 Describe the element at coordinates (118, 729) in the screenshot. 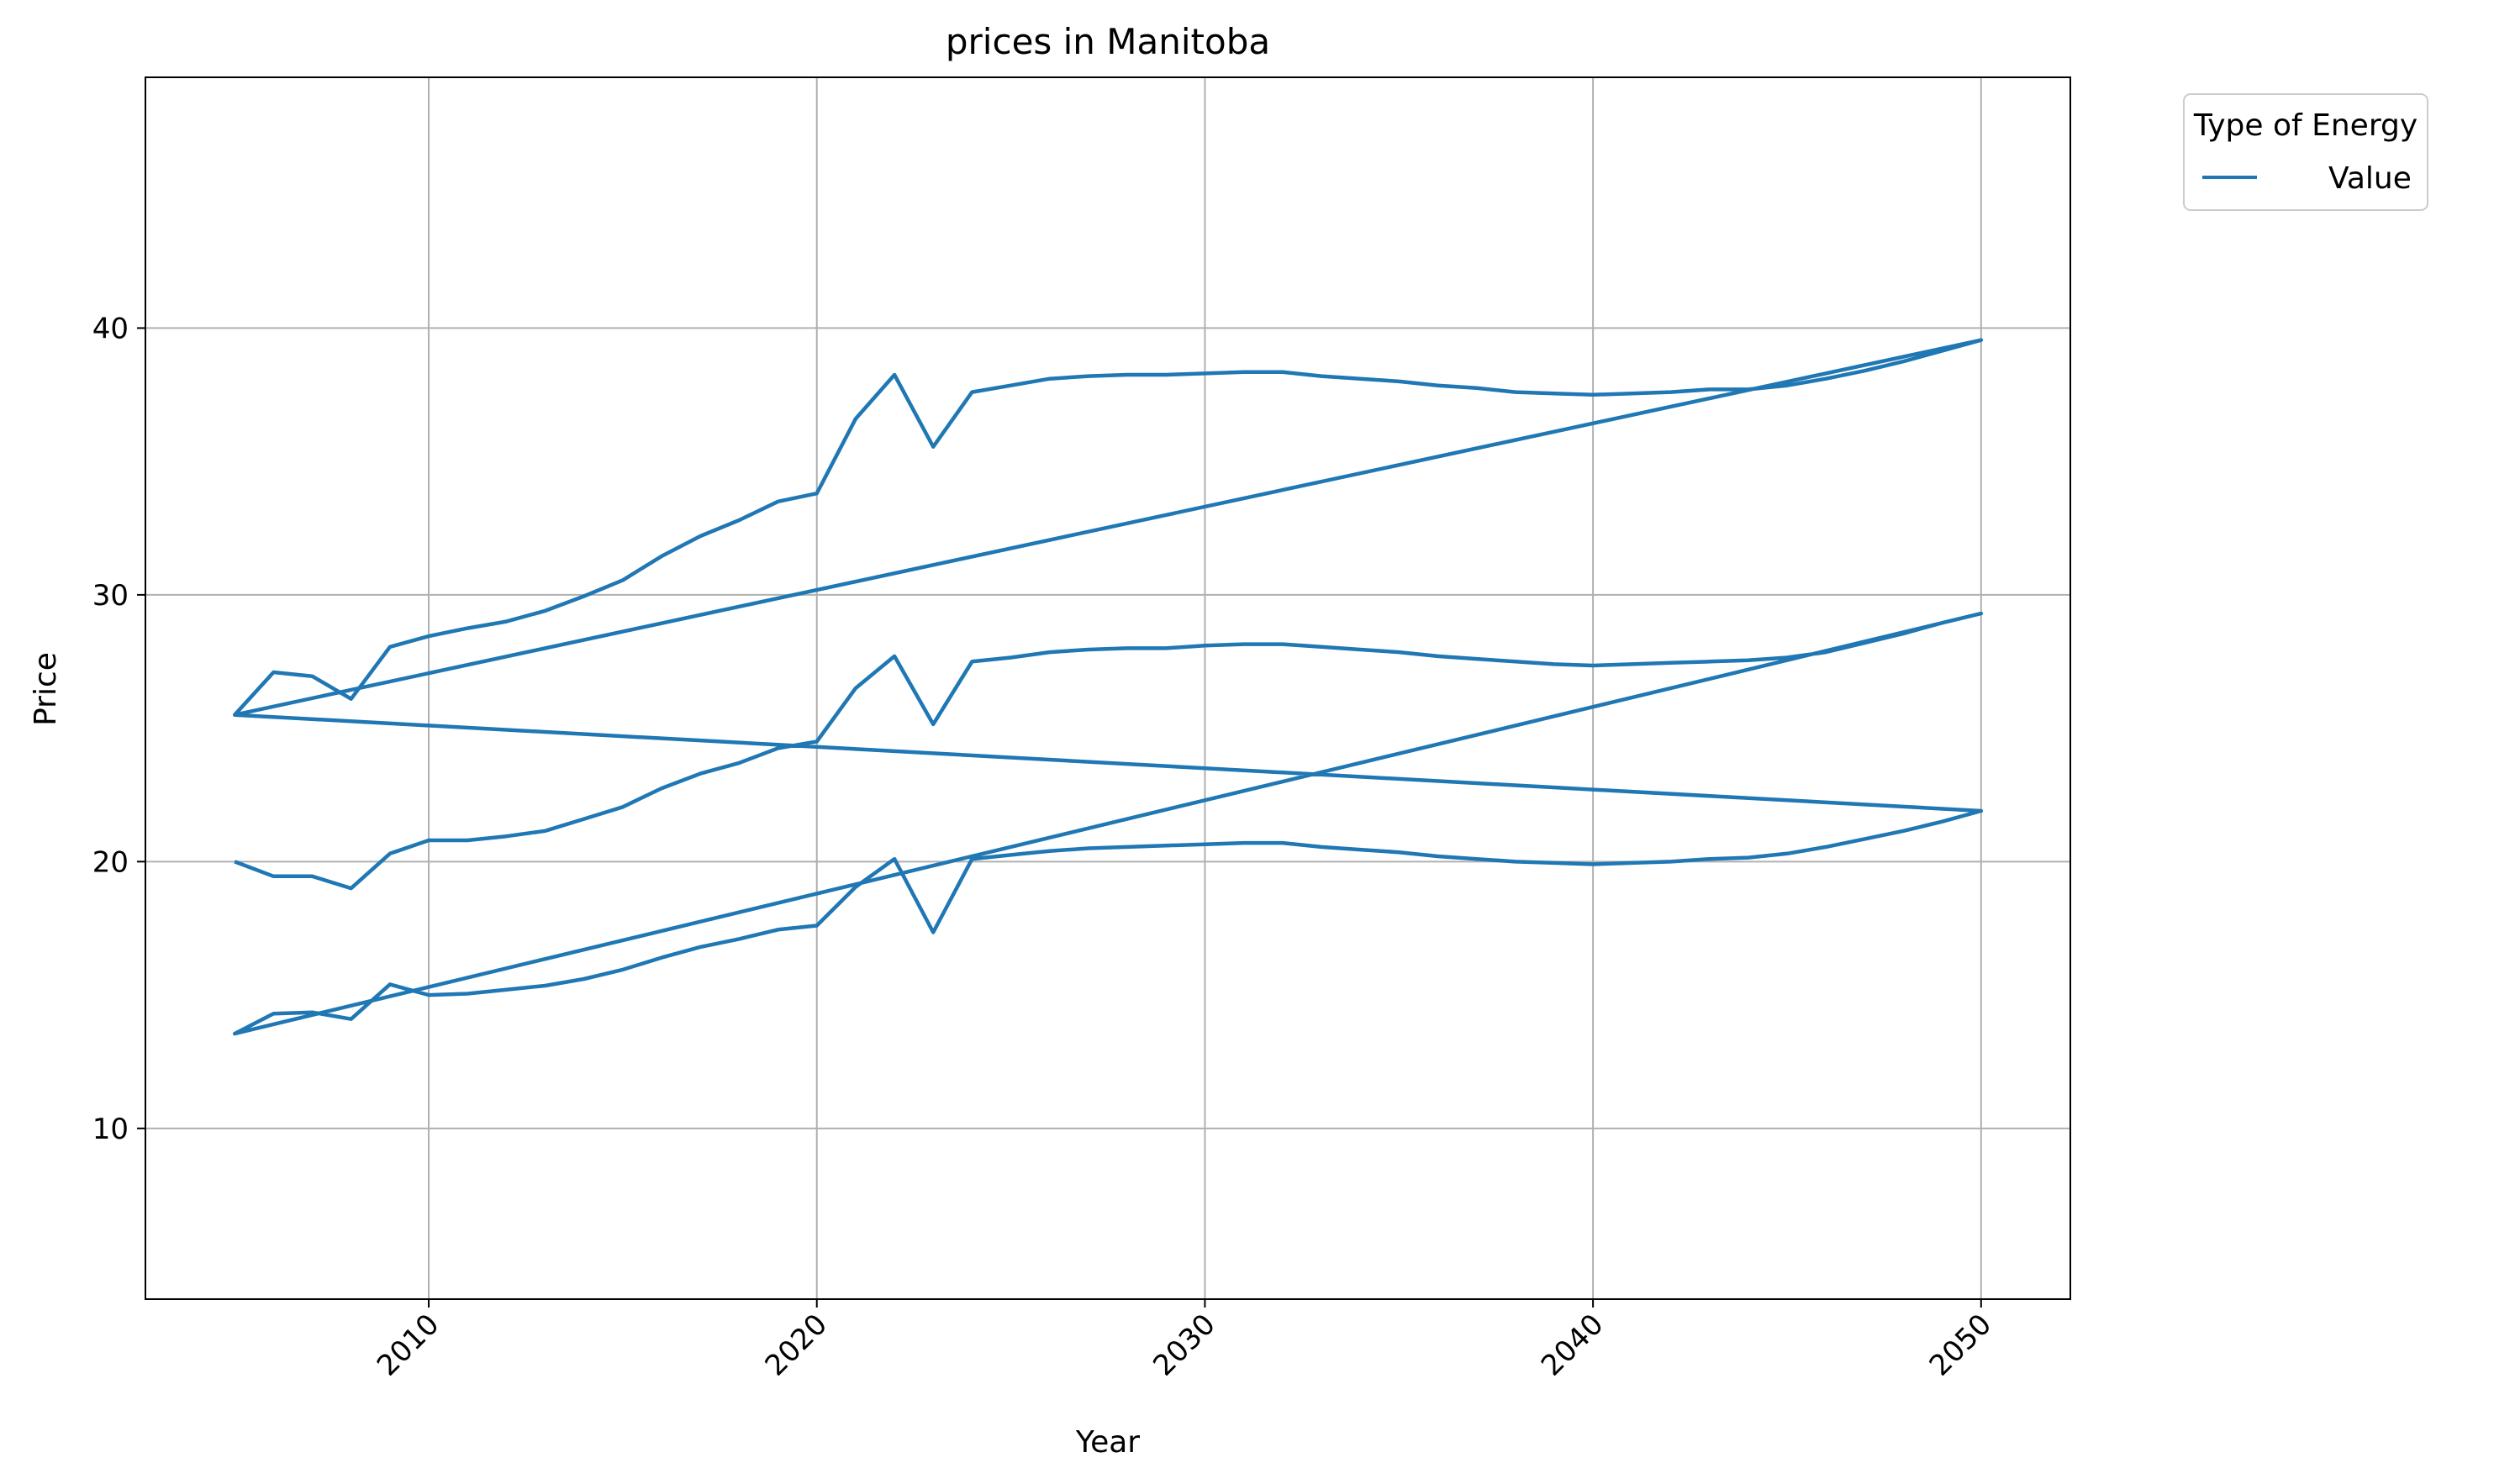

I see `y-axis-ticks: 10 20 30 40` at that location.